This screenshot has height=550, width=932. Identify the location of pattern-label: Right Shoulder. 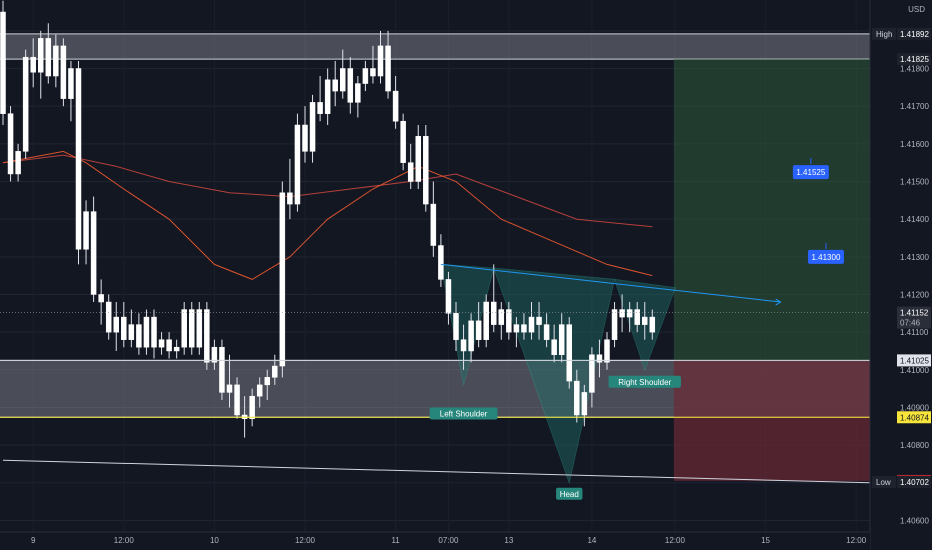
(644, 381).